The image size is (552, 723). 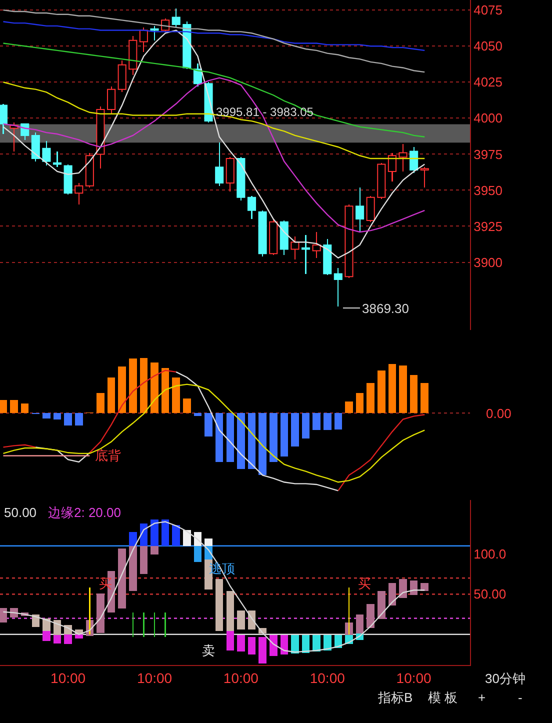 I want to click on annotation: 50.00, so click(x=20, y=512).